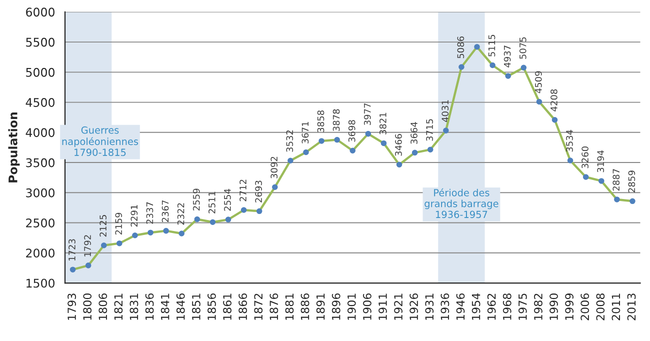  What do you see at coordinates (351, 307) in the screenshot?
I see `x-tick-label: 1901` at bounding box center [351, 307].